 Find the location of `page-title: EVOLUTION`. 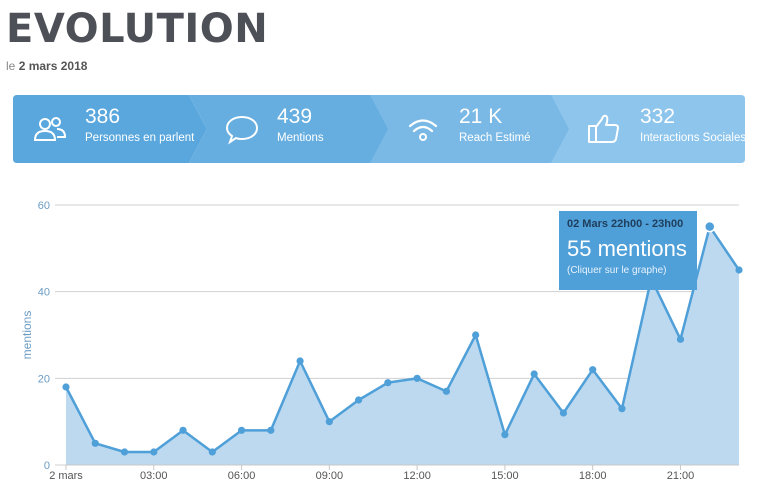

page-title: EVOLUTION is located at coordinates (137, 29).